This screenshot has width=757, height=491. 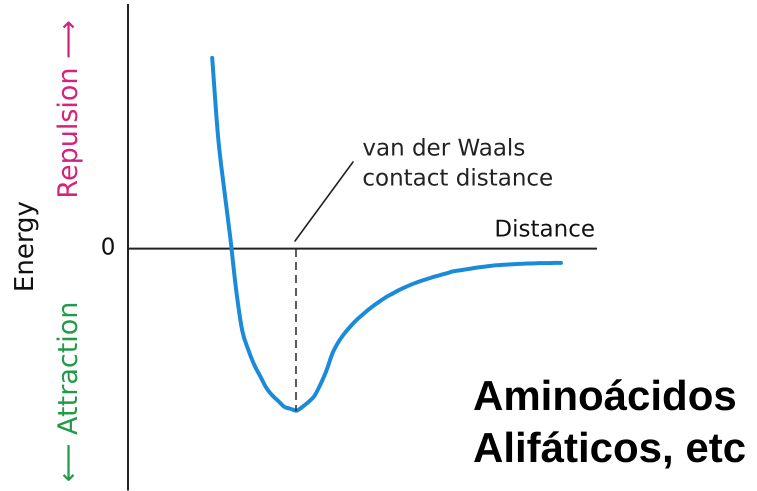 What do you see at coordinates (68, 109) in the screenshot?
I see `text: Repulsion ⟶` at bounding box center [68, 109].